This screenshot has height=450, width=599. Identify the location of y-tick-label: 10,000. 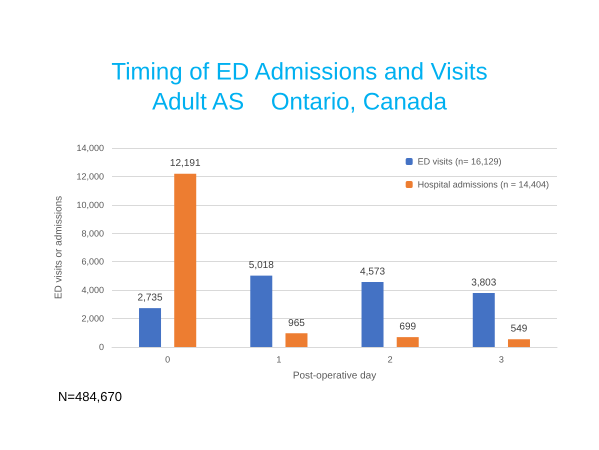
(90, 205).